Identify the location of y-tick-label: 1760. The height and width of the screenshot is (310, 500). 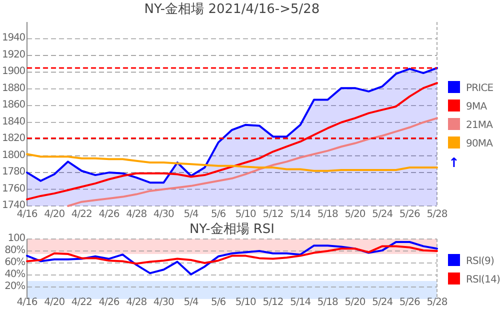
(14, 188).